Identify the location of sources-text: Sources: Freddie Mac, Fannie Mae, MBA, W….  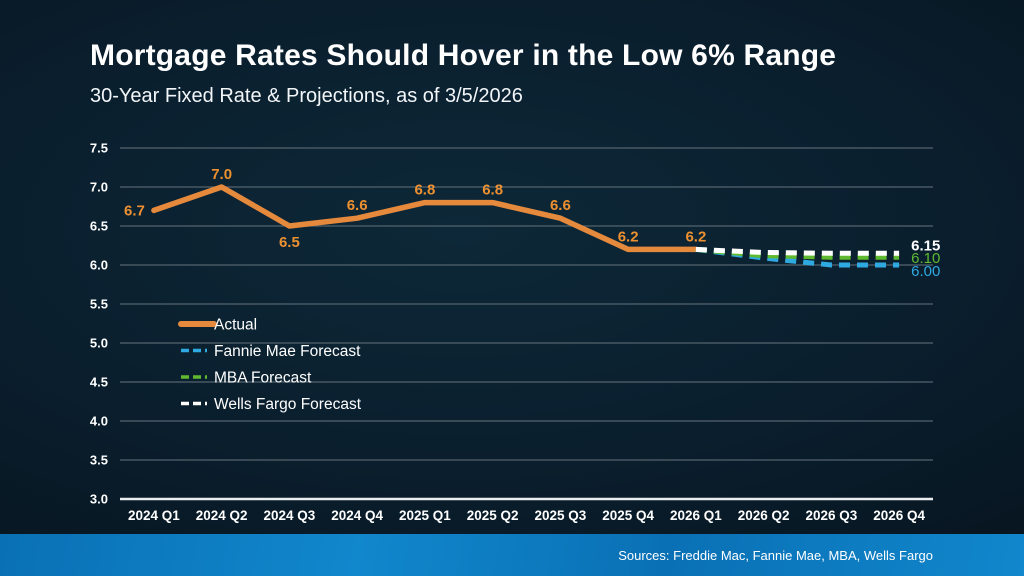
(775, 555).